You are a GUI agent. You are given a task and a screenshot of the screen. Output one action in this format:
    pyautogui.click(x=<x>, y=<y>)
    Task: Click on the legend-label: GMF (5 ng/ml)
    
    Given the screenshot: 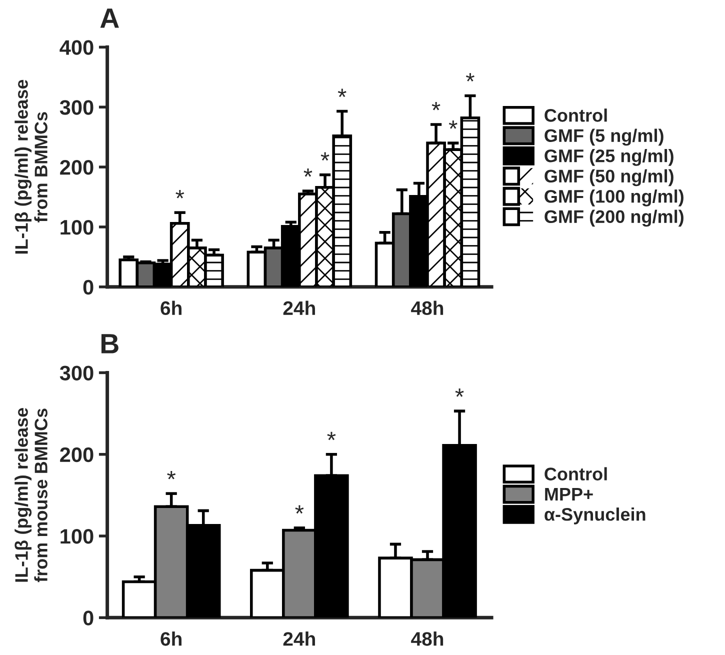 What is the action you would take?
    pyautogui.click(x=604, y=137)
    